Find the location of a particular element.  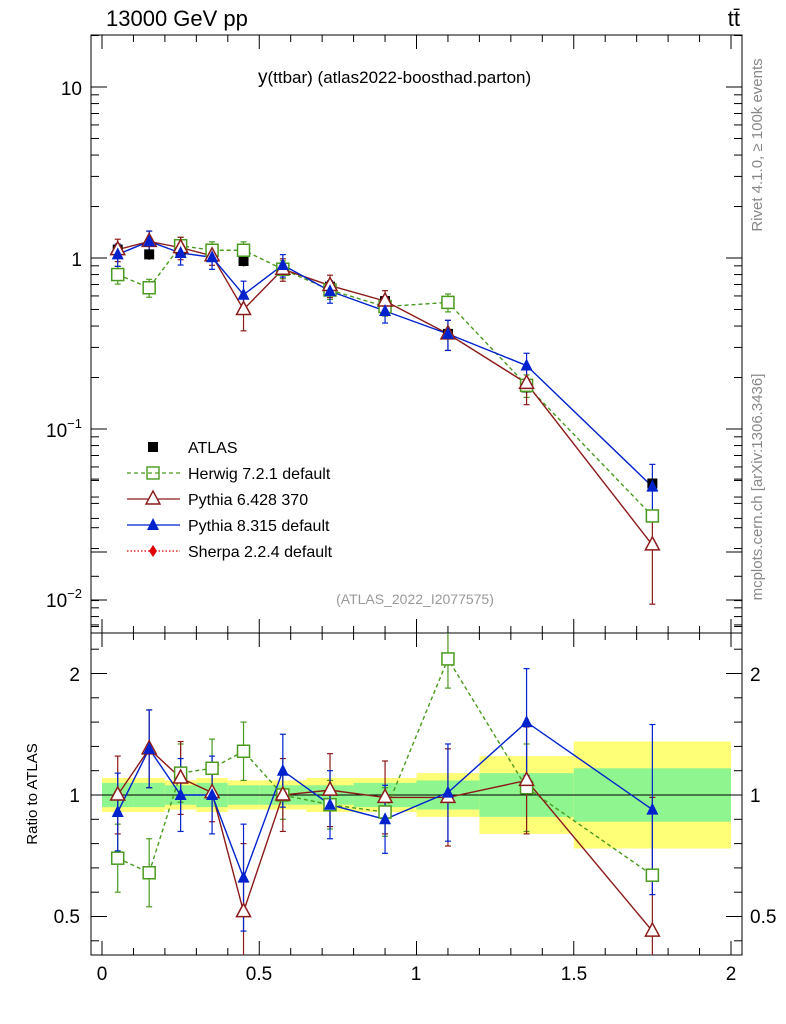

legend-label-sherpa: Sherpa 2.2.4 default is located at coordinates (260, 552).